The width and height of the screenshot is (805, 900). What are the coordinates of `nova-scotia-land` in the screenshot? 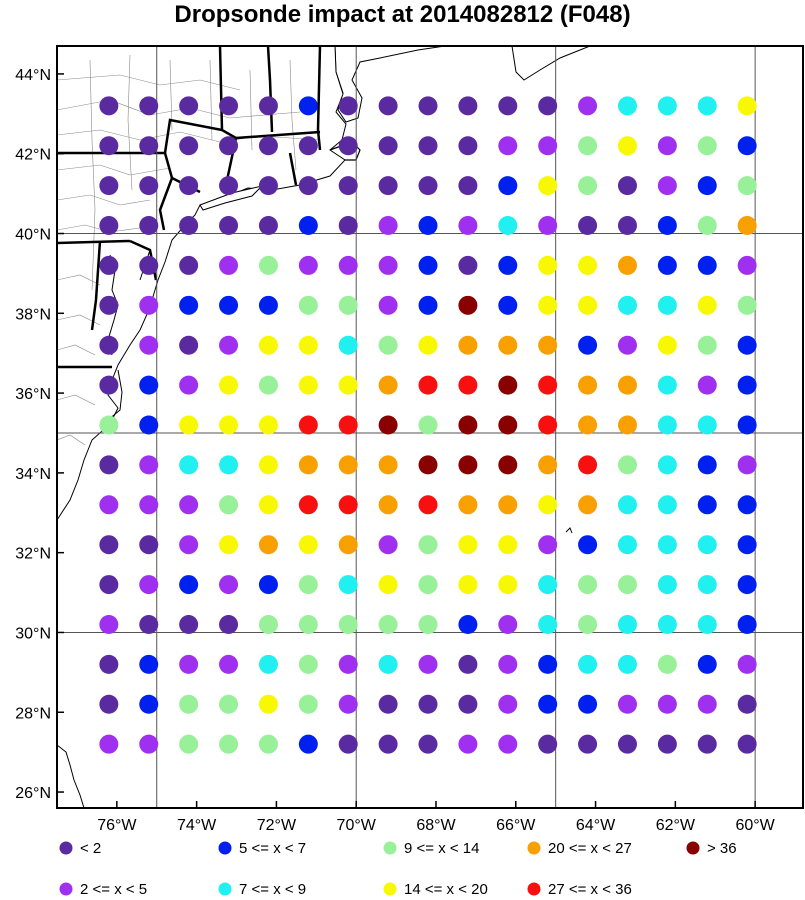 It's located at (551, 63).